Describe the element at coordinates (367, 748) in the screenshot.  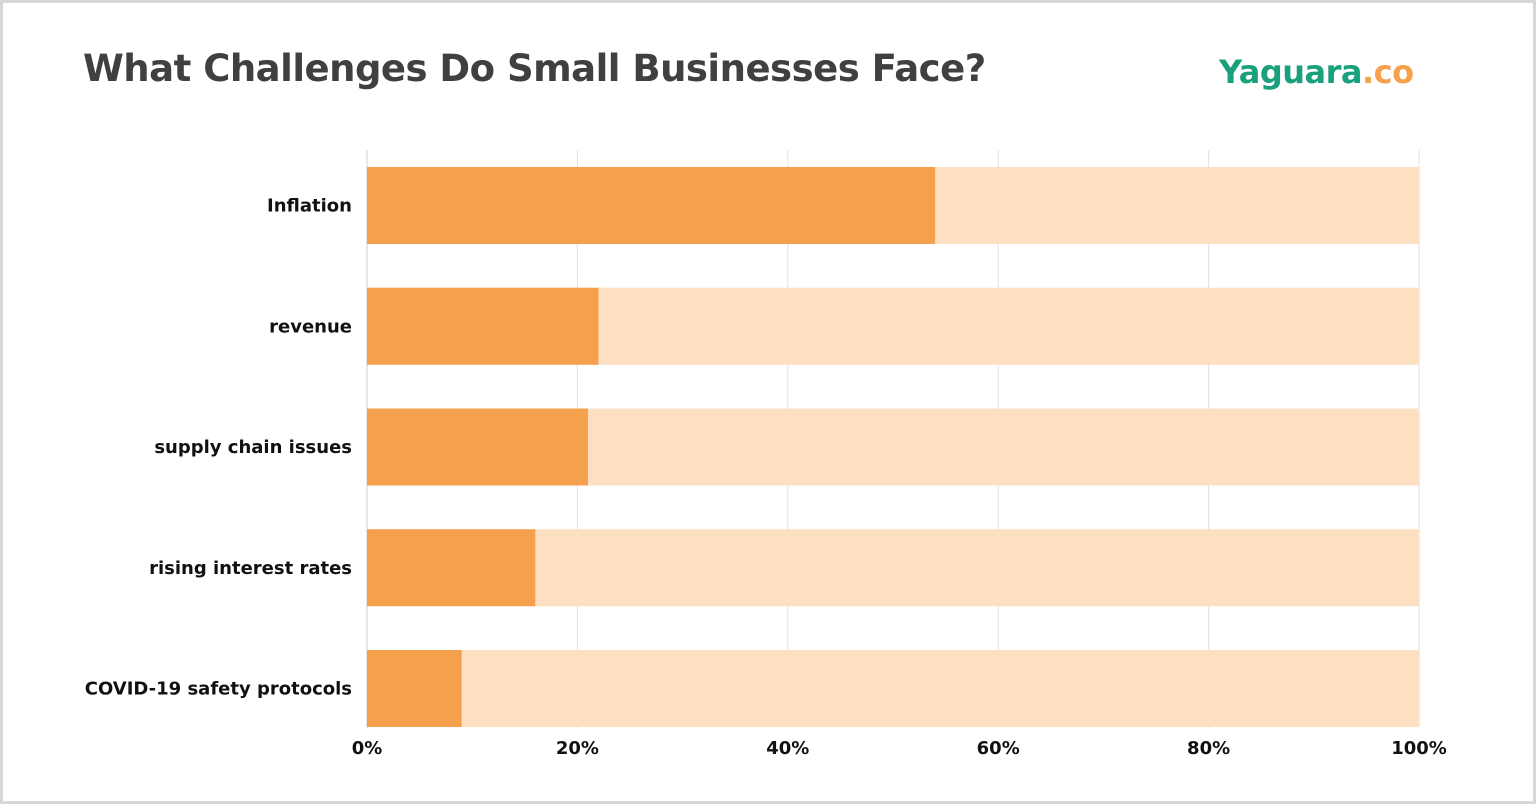
I see `x-tick-label: 0%` at that location.